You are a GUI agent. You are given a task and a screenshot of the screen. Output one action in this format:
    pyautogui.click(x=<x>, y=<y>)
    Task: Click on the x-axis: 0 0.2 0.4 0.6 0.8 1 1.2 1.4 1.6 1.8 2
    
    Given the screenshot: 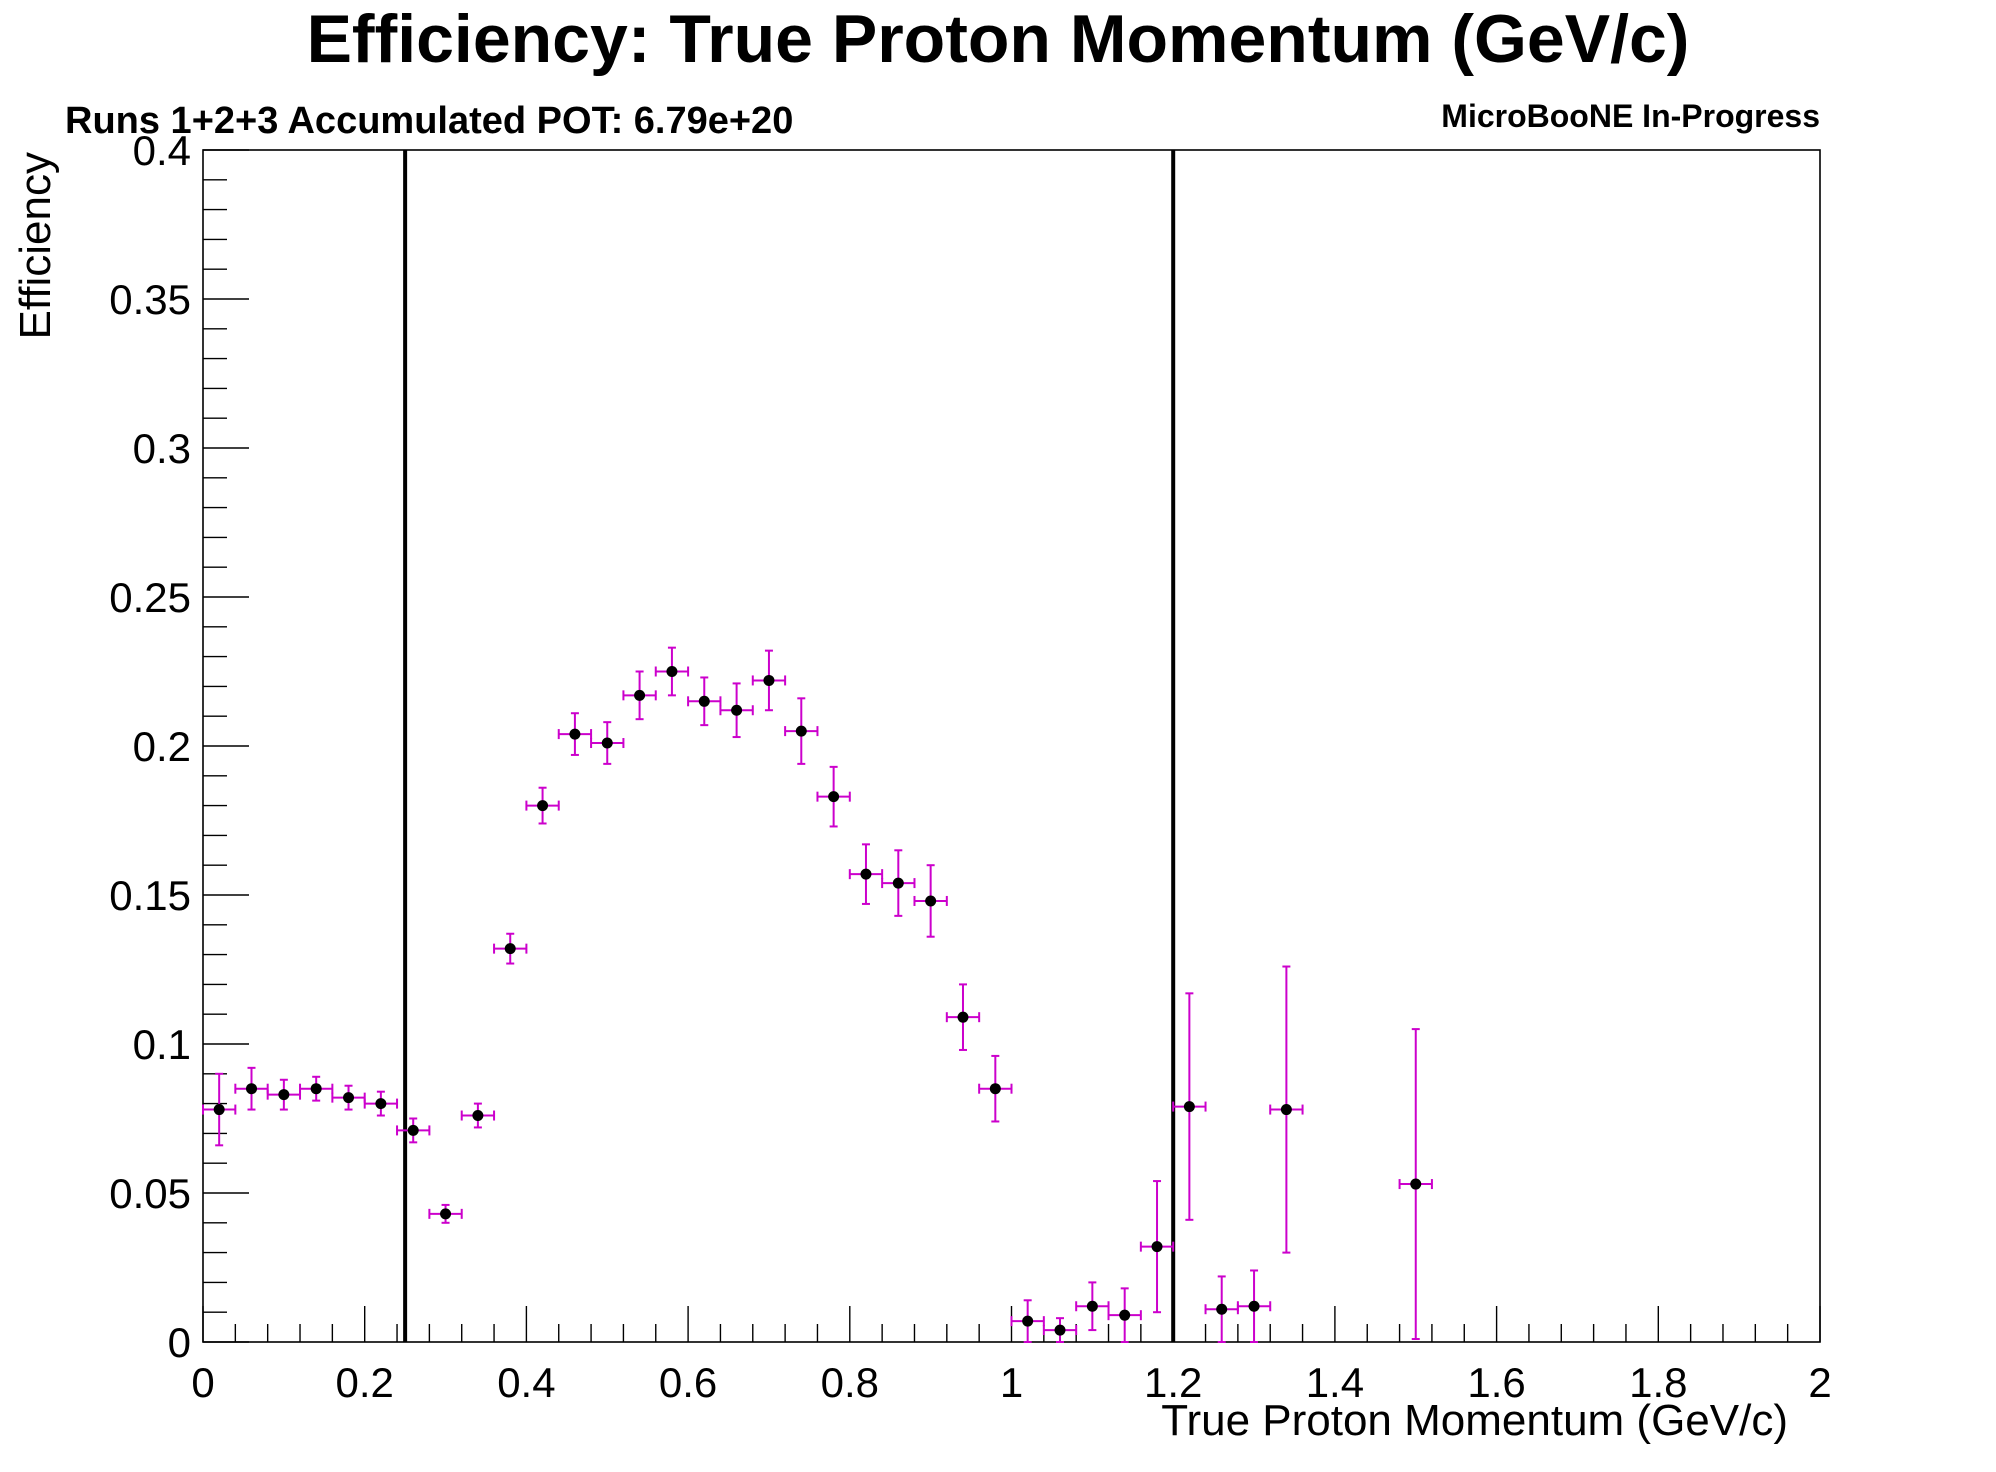 What is the action you would take?
    pyautogui.click(x=1011, y=1356)
    